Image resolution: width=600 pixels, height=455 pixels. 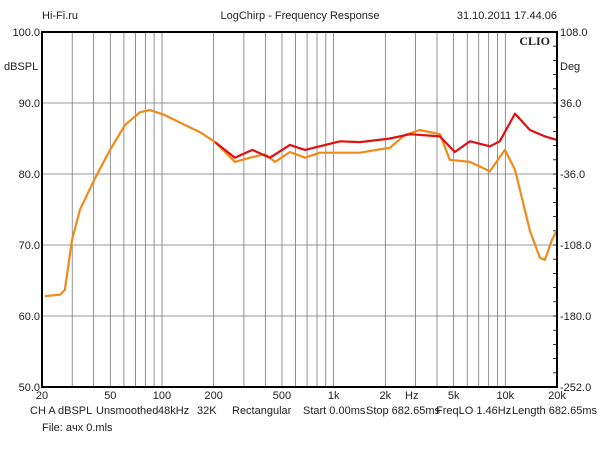 What do you see at coordinates (473, 411) in the screenshot?
I see `footer-item: FreqLO 1.46Hz` at bounding box center [473, 411].